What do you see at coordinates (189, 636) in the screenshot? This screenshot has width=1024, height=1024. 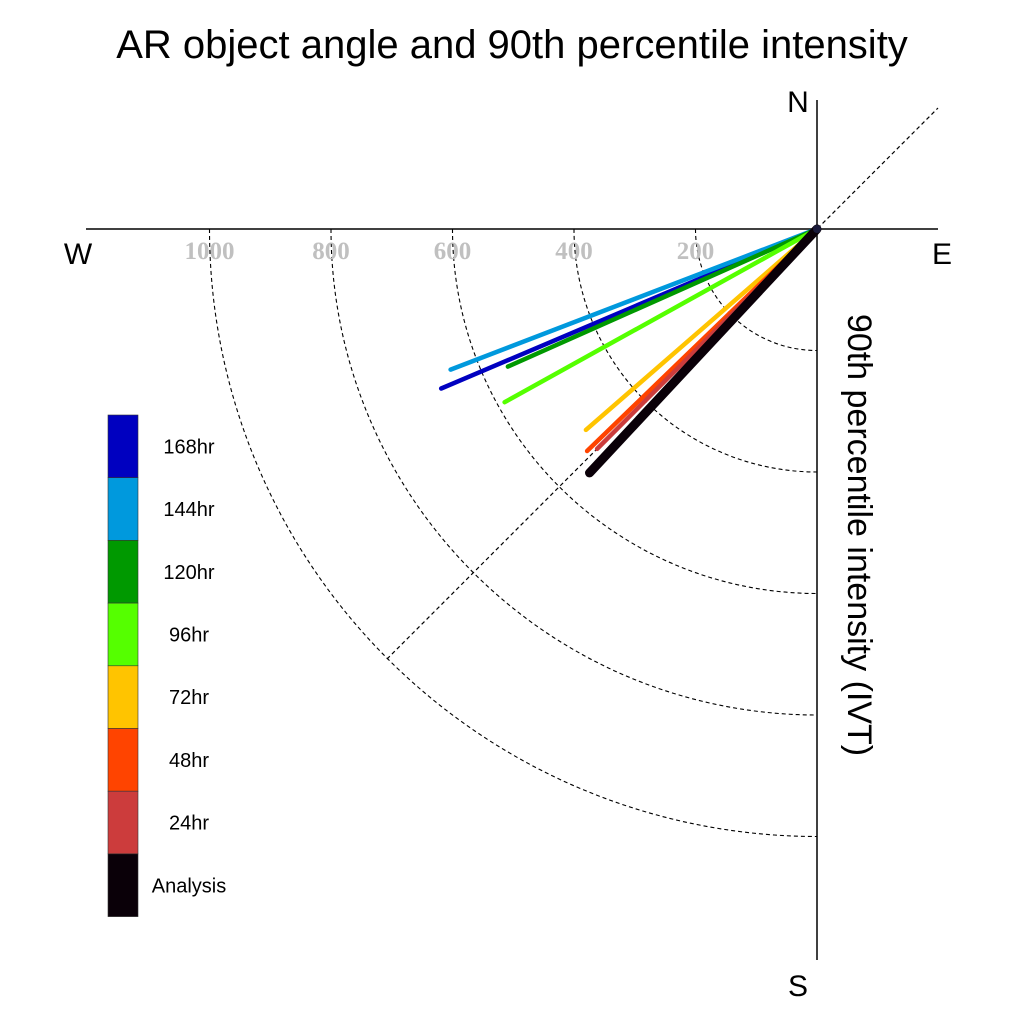 I see `legend-label: 96hr` at bounding box center [189, 636].